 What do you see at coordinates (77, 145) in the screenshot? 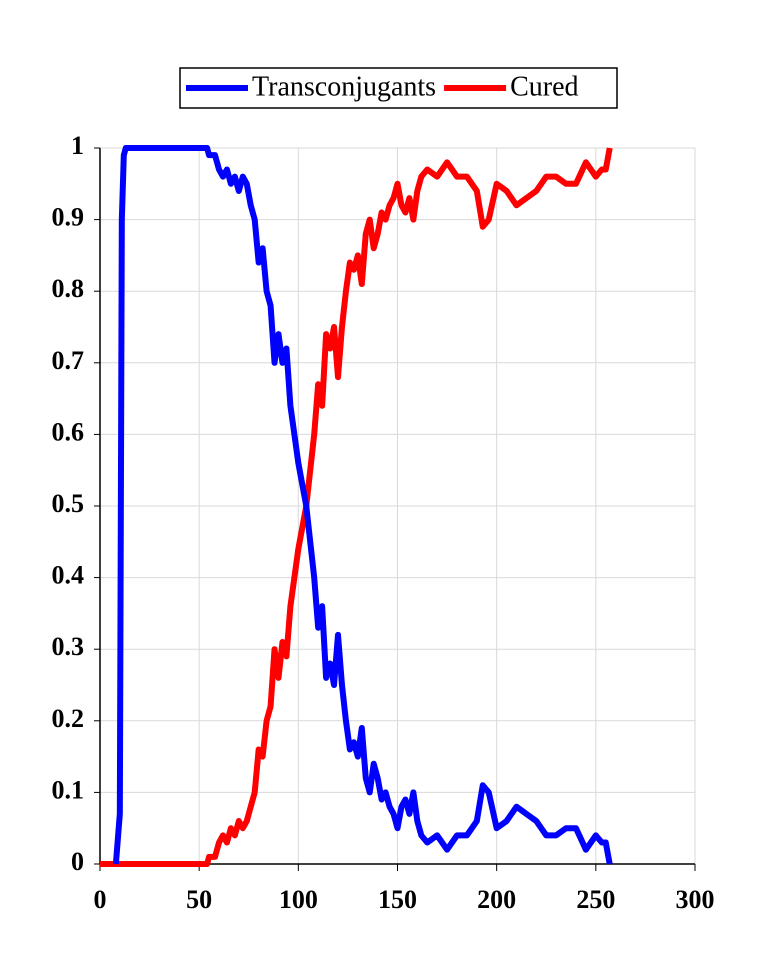
I see `y-tick-label: 1` at bounding box center [77, 145].